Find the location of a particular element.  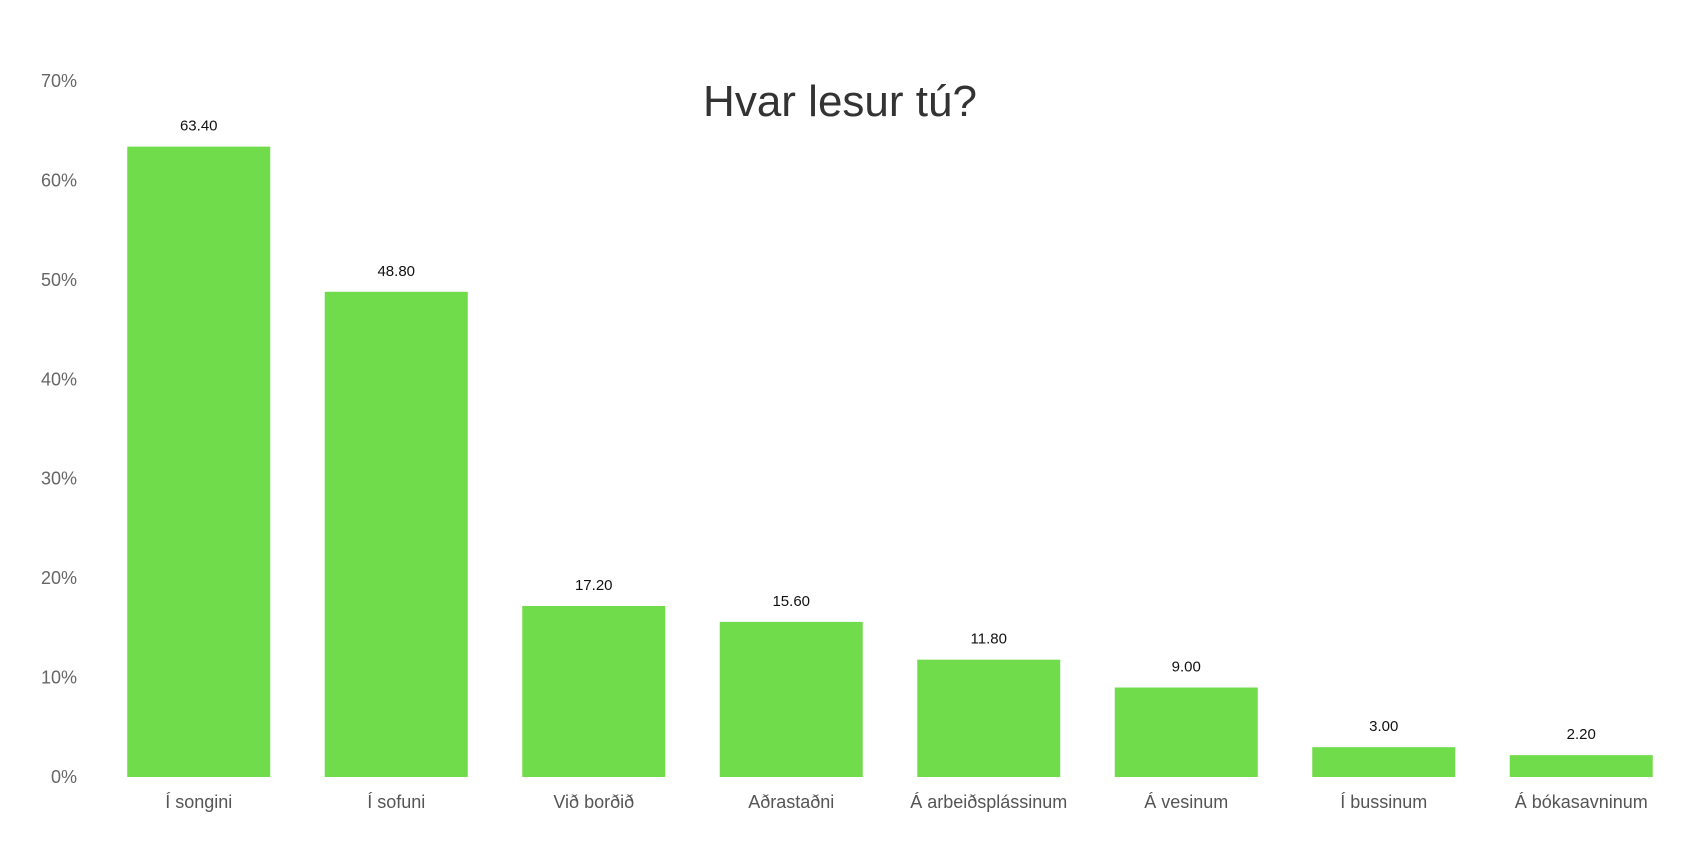

x-tick-label: Á bókasavninum is located at coordinates (1581, 802).